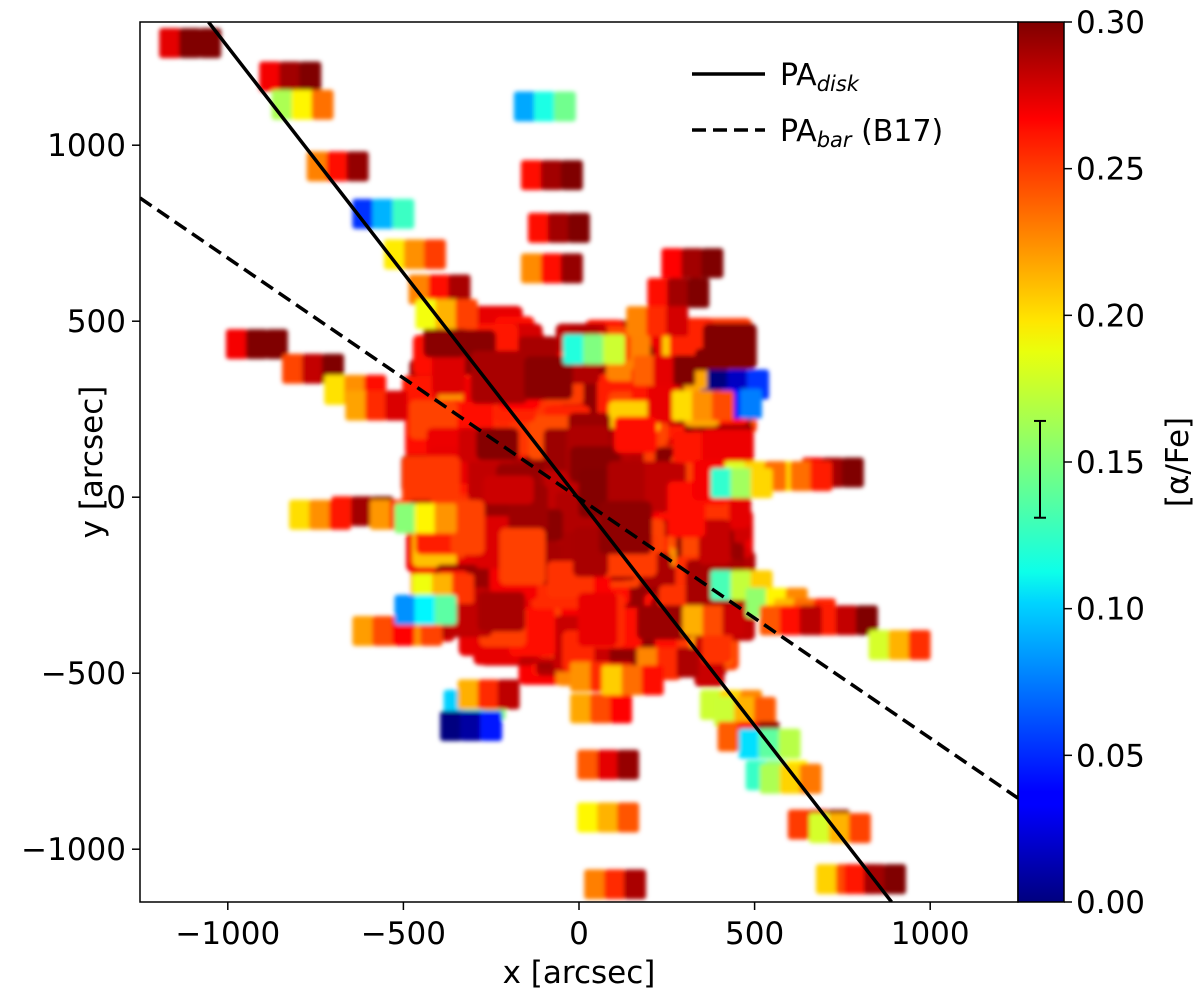  I want to click on y-axis: −1000 −500 0 500 1000, so click(80, 498).